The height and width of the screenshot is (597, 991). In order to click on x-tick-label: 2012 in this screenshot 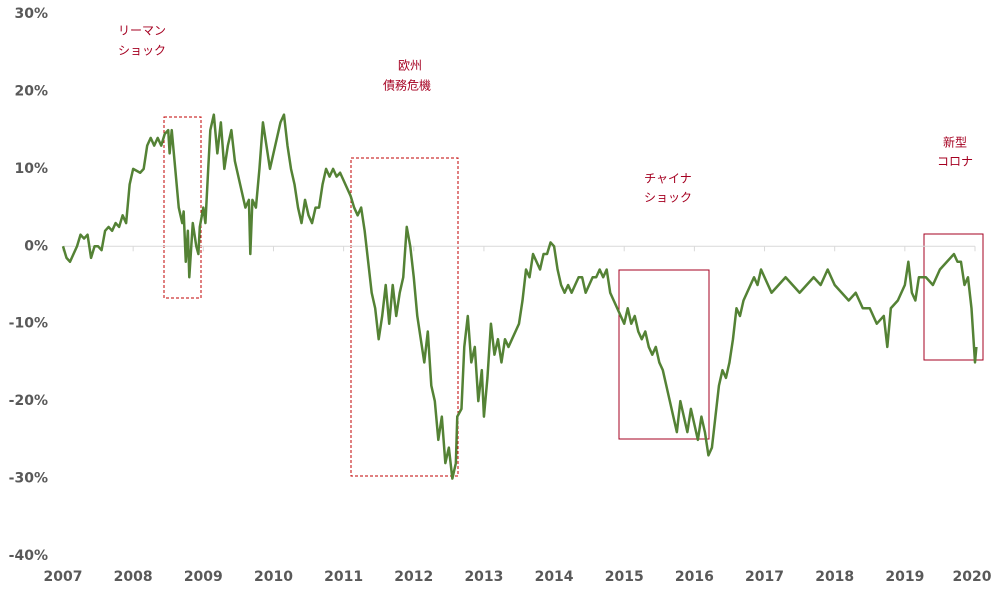, I will do `click(413, 577)`.